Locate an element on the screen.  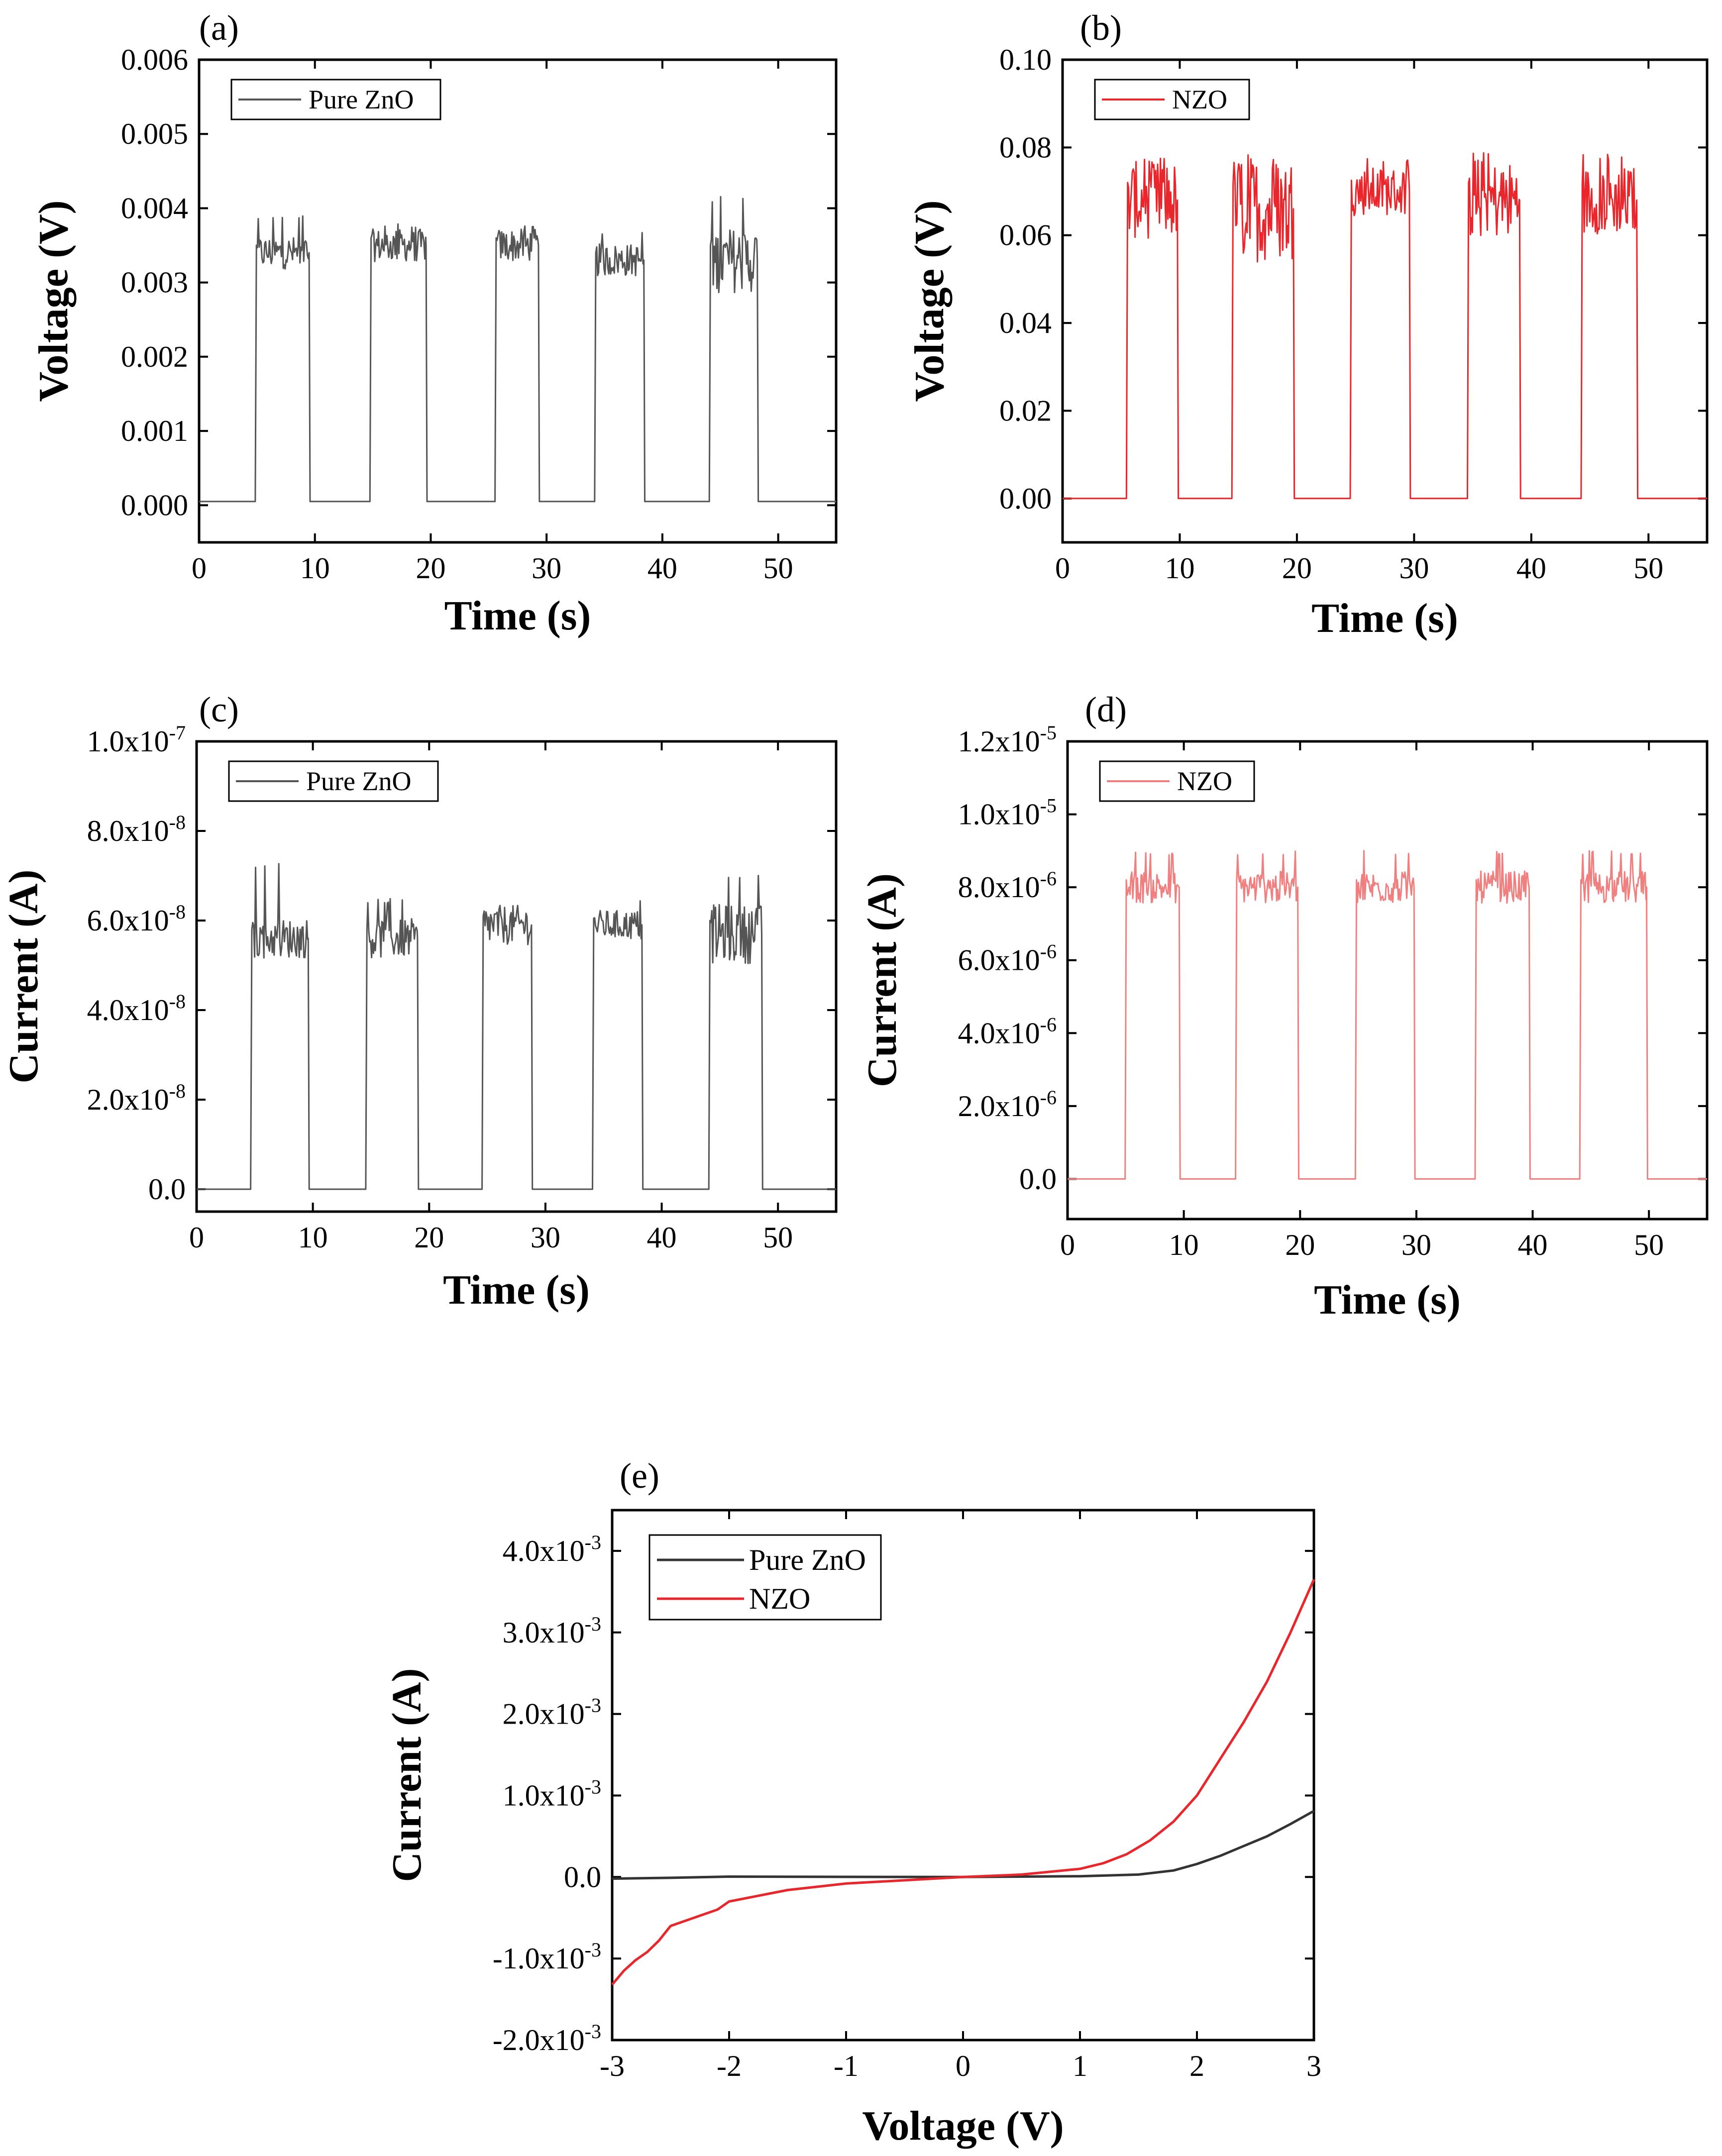
y-tick-label: 4.0x10⁻⁶ is located at coordinates (1007, 1031).